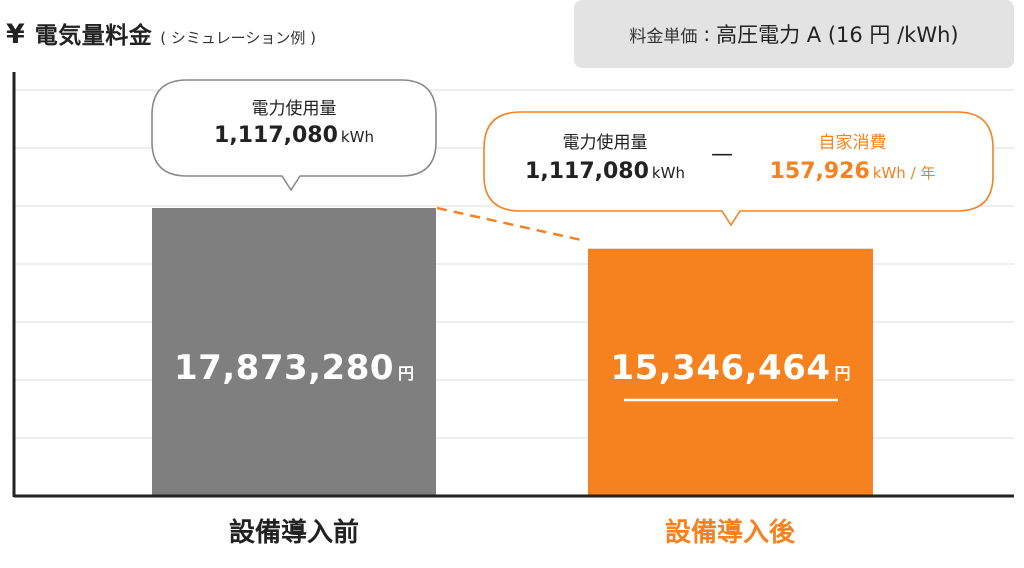 Image resolution: width=1024 pixels, height=568 pixels. Describe the element at coordinates (842, 373) in the screenshot. I see `bar-value-after-unit: 円` at that location.